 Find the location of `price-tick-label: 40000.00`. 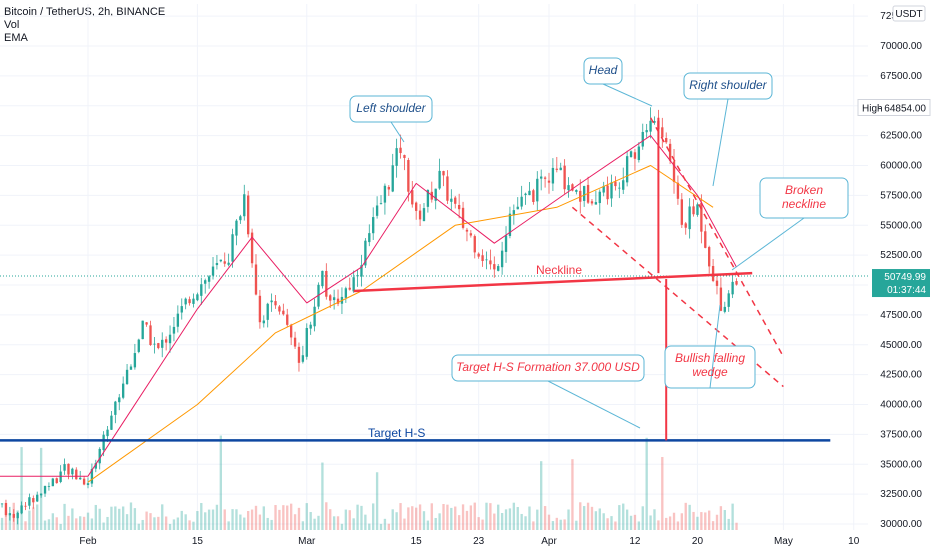

price-tick-label: 40000.00 is located at coordinates (901, 405).